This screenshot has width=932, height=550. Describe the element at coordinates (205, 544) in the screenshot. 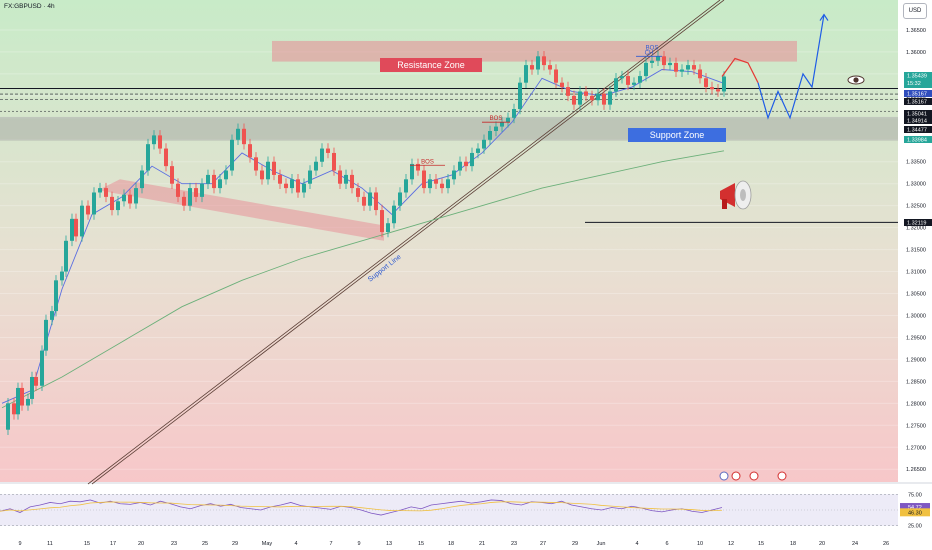

I see `time-tick-label: 25` at that location.